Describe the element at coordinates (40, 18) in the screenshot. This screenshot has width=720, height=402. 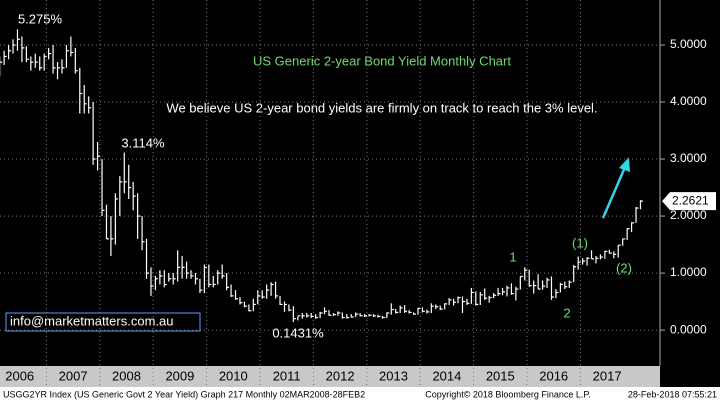
I see `annotation: 5.275%` at that location.